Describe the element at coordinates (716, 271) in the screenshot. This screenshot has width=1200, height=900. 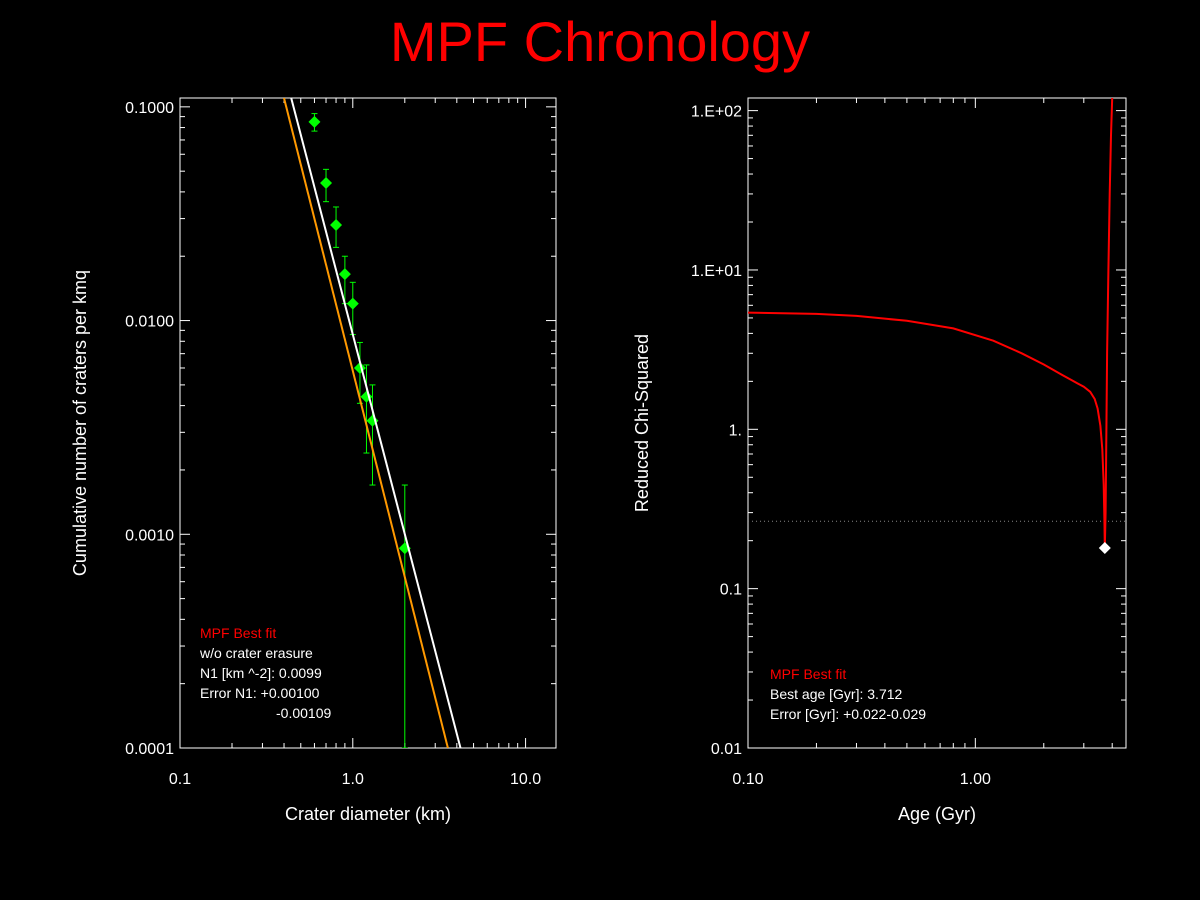
I see `y-tick-label: 1.E+01` at that location.